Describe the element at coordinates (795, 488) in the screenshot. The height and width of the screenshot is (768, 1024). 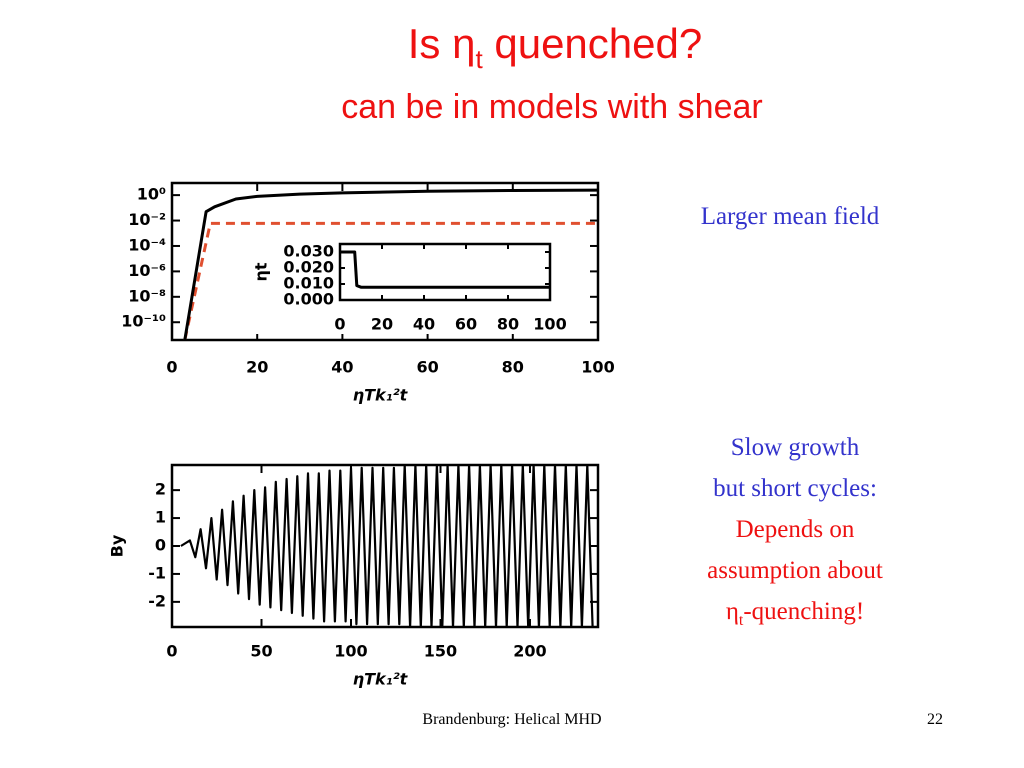
I see `note: but short cycles:` at that location.